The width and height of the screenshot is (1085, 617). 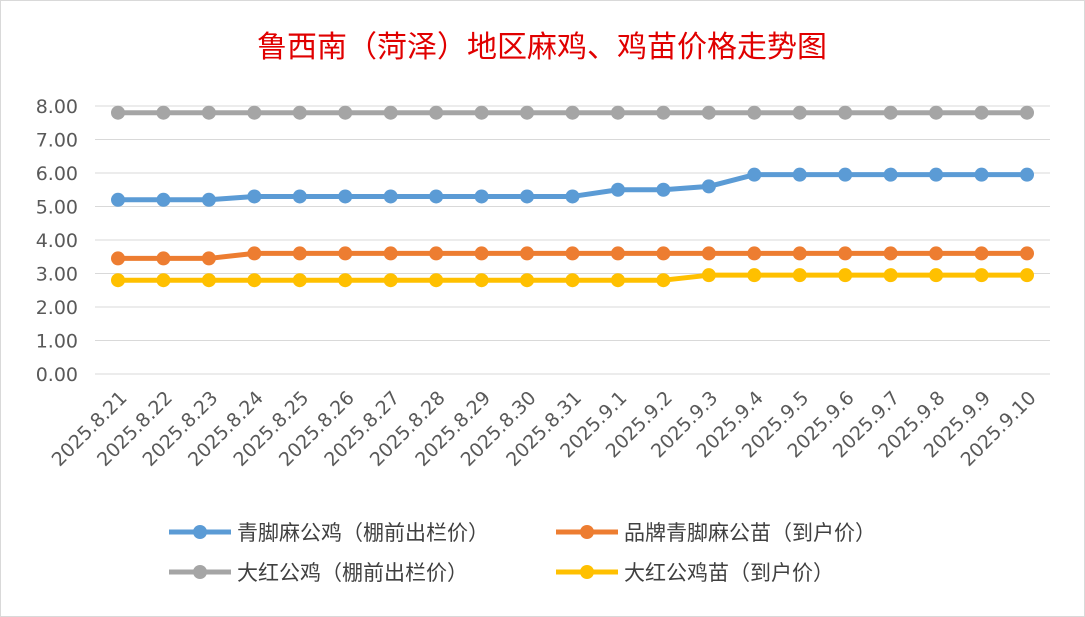 What do you see at coordinates (729, 573) in the screenshot?
I see `legend-label: 大红公鸡苗（到户价）` at bounding box center [729, 573].